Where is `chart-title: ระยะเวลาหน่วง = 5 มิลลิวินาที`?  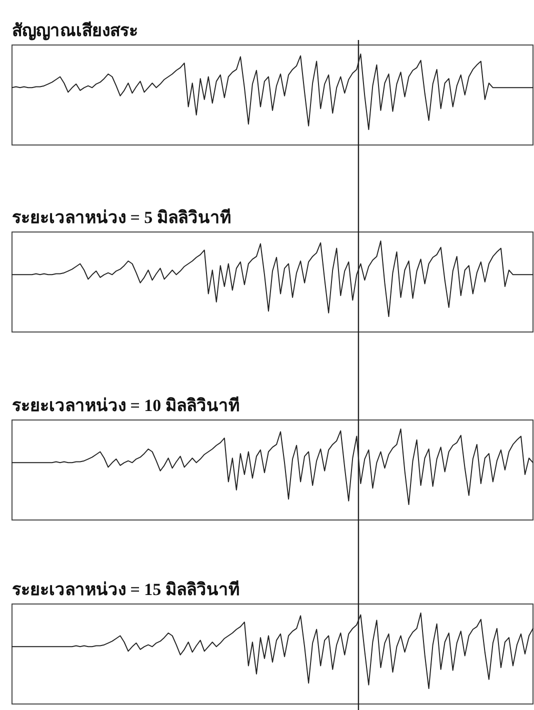 chart-title: ระยะเวลาหน่วง = 5 มิลลิวินาที is located at coordinates (121, 217).